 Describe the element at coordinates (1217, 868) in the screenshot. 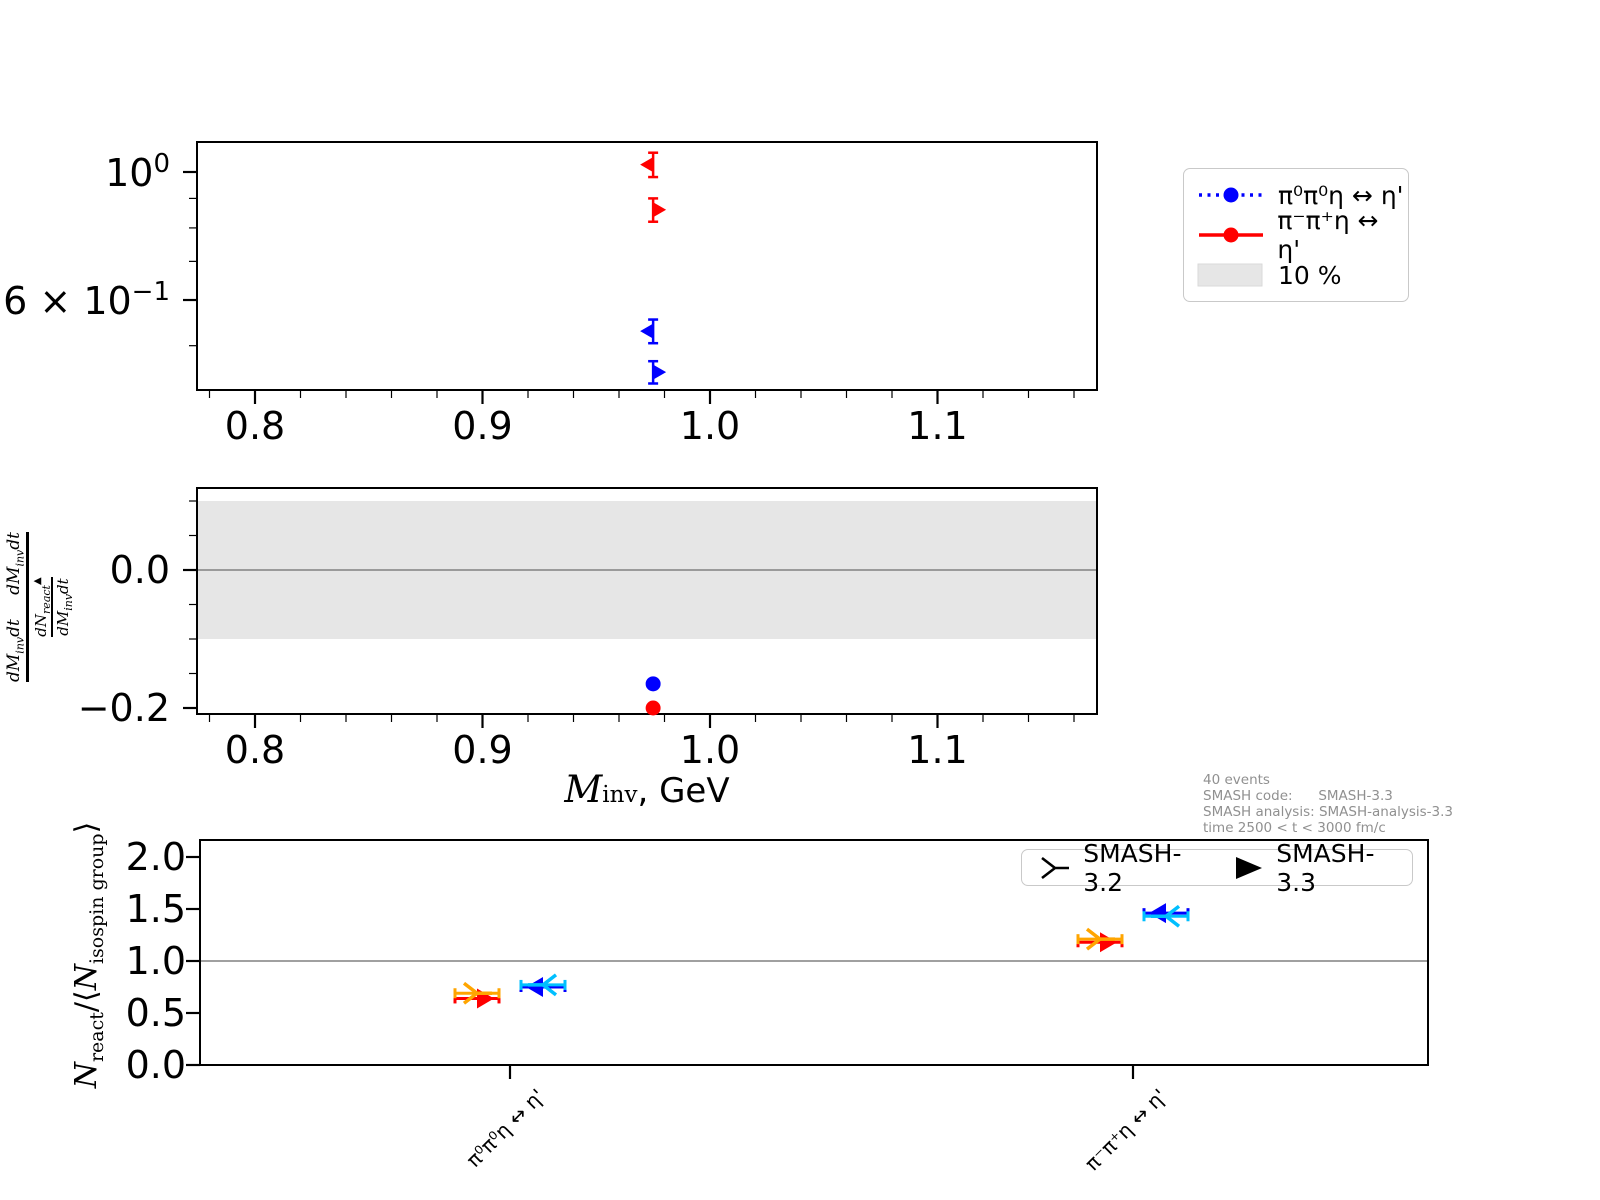

I see `bottom-legend: SMASH-3.2 SMASH-3.3` at that location.